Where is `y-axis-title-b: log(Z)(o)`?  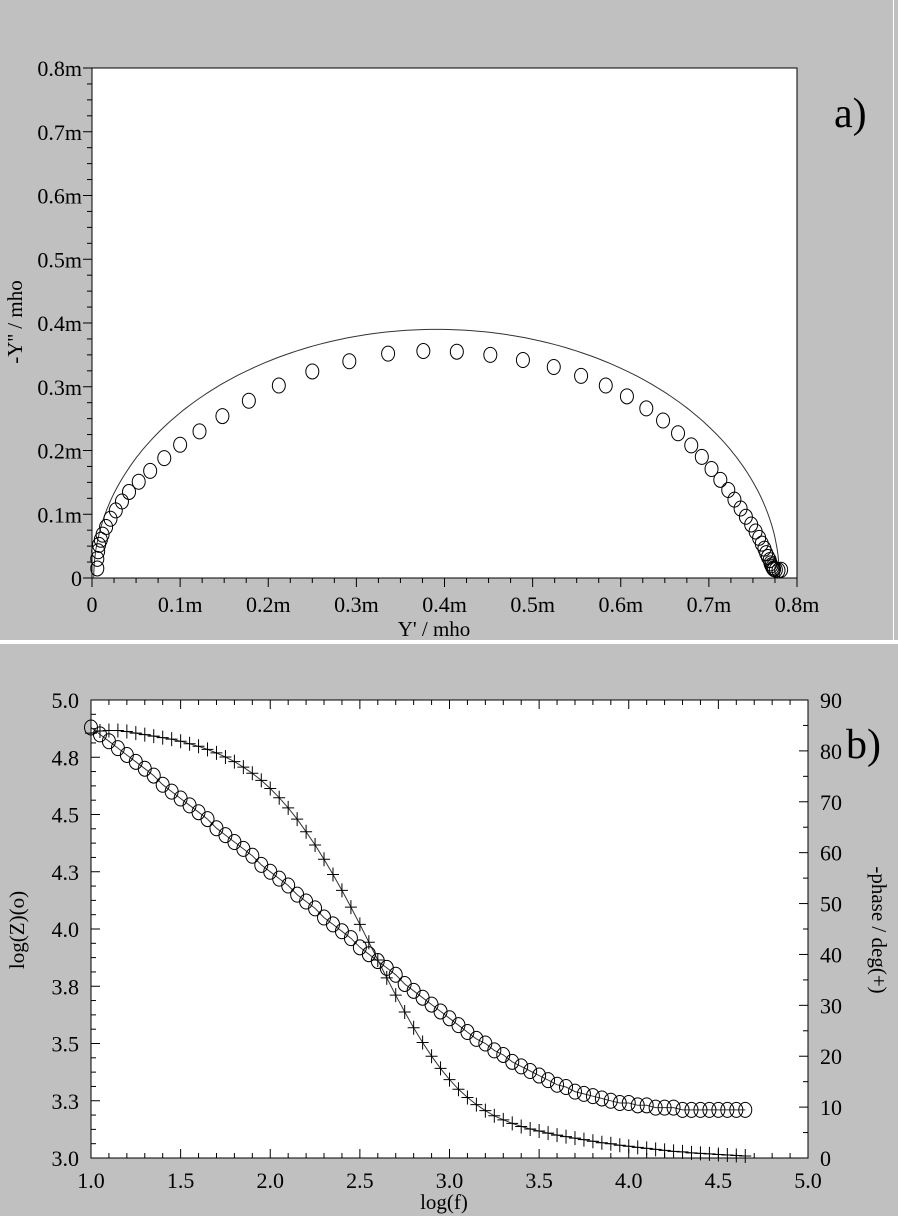 y-axis-title-b: log(Z)(o) is located at coordinates (17, 930).